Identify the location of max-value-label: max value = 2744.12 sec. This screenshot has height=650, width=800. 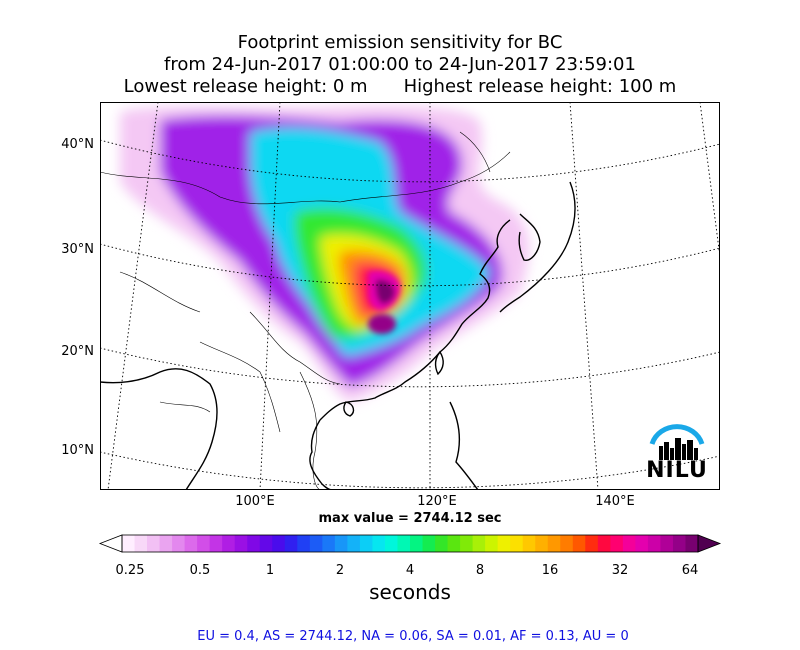
(410, 518).